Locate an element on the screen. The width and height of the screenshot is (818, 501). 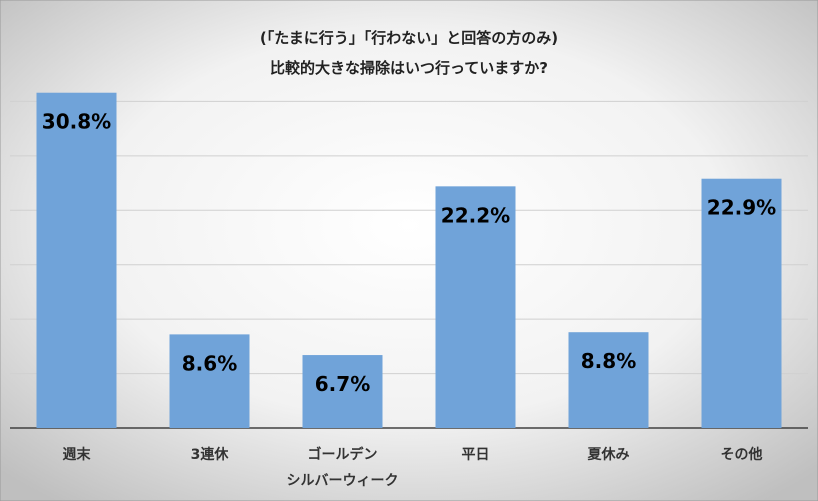
data-label: 22.2% is located at coordinates (475, 215).